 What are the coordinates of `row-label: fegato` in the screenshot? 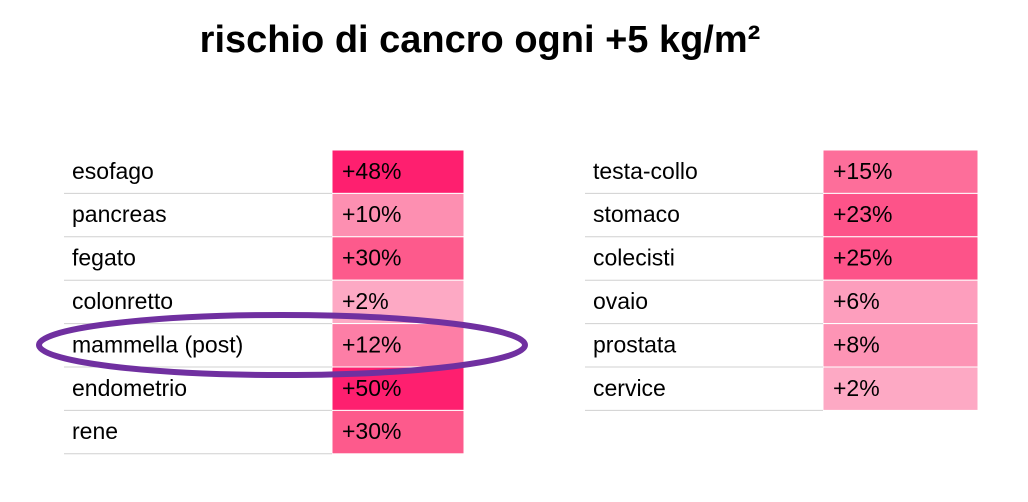 It's located at (104, 258).